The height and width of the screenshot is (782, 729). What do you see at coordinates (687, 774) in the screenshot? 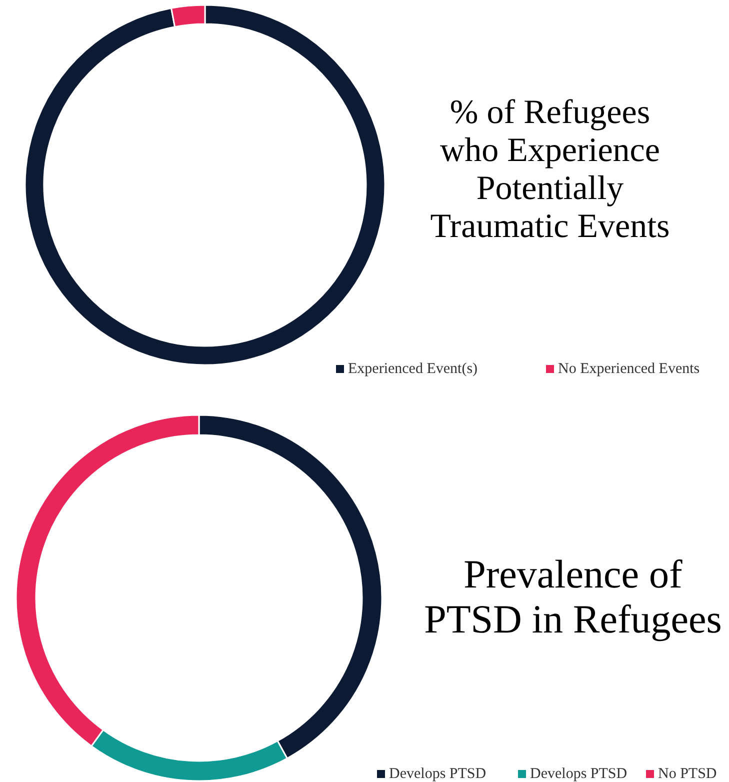
I see `legend-label: No PTSD` at bounding box center [687, 774].